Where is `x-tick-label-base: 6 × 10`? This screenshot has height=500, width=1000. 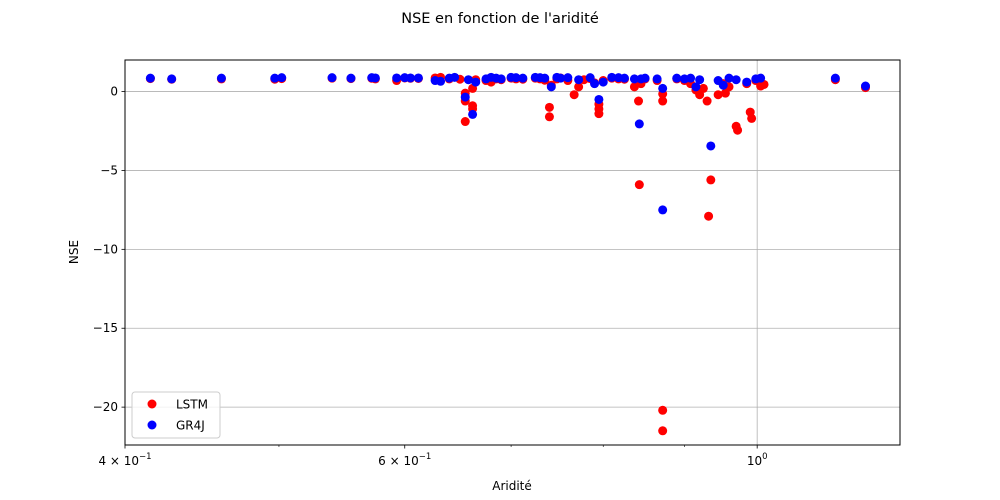
x-tick-label-base: 6 × 10 is located at coordinates (398, 461).